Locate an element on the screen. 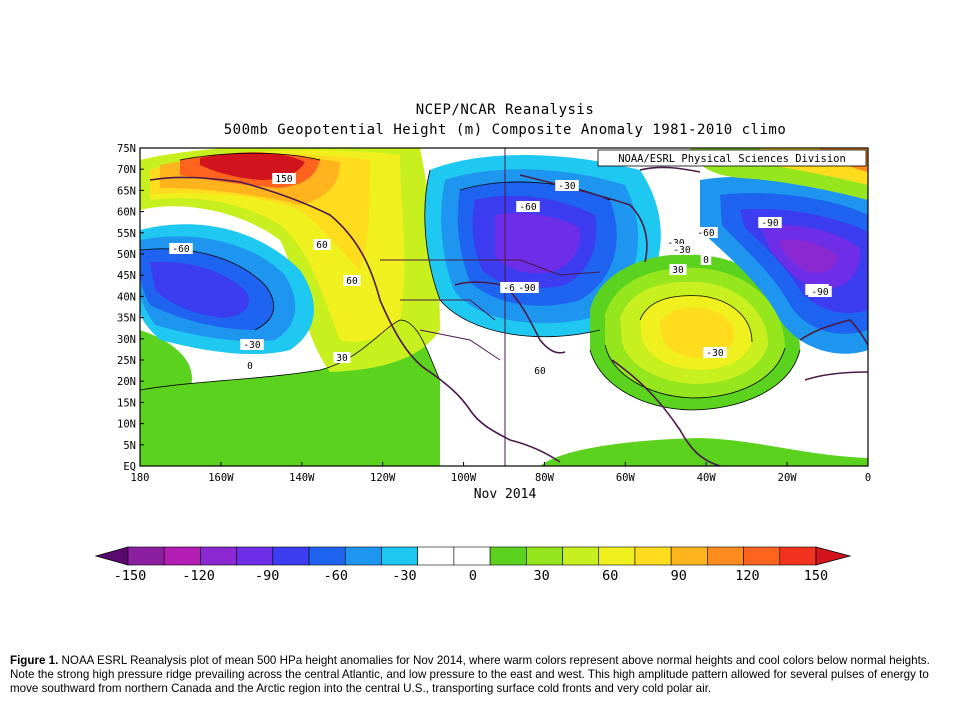 The image size is (960, 720). contour-label: 30 is located at coordinates (678, 270).